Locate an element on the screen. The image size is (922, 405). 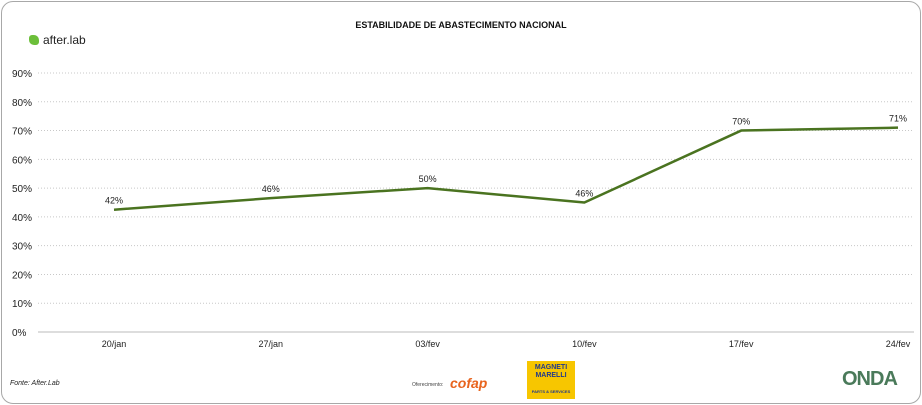
data-label: 70% is located at coordinates (741, 122).